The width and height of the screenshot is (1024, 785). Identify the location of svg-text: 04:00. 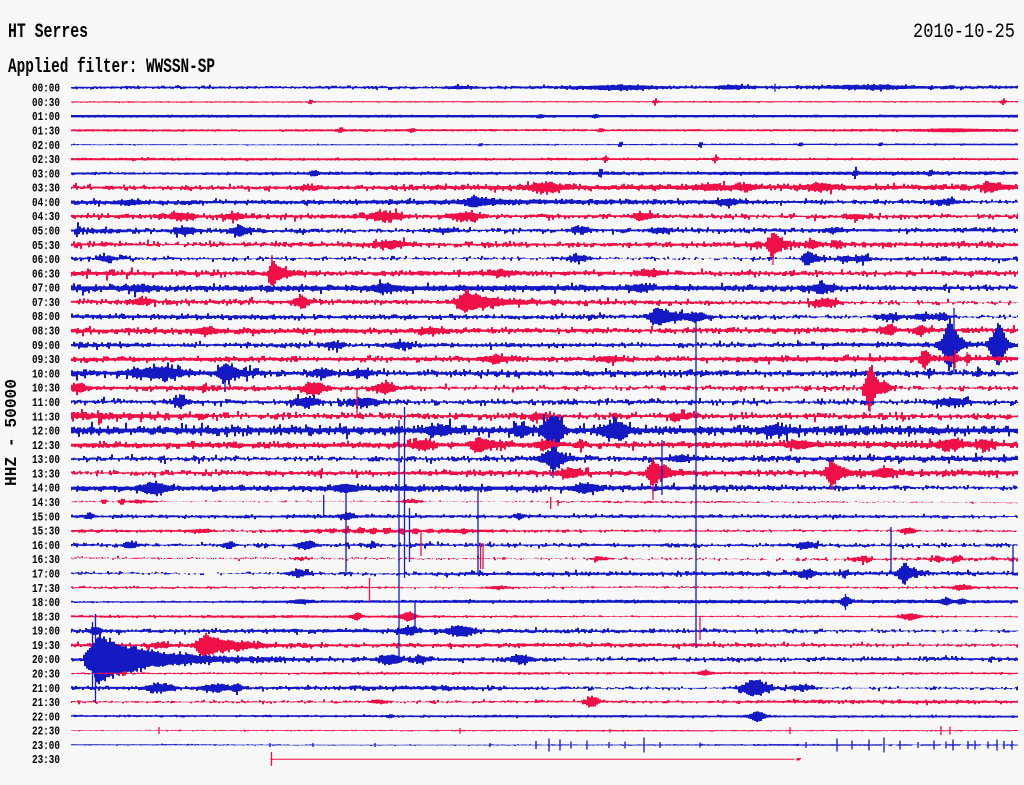
(46, 203).